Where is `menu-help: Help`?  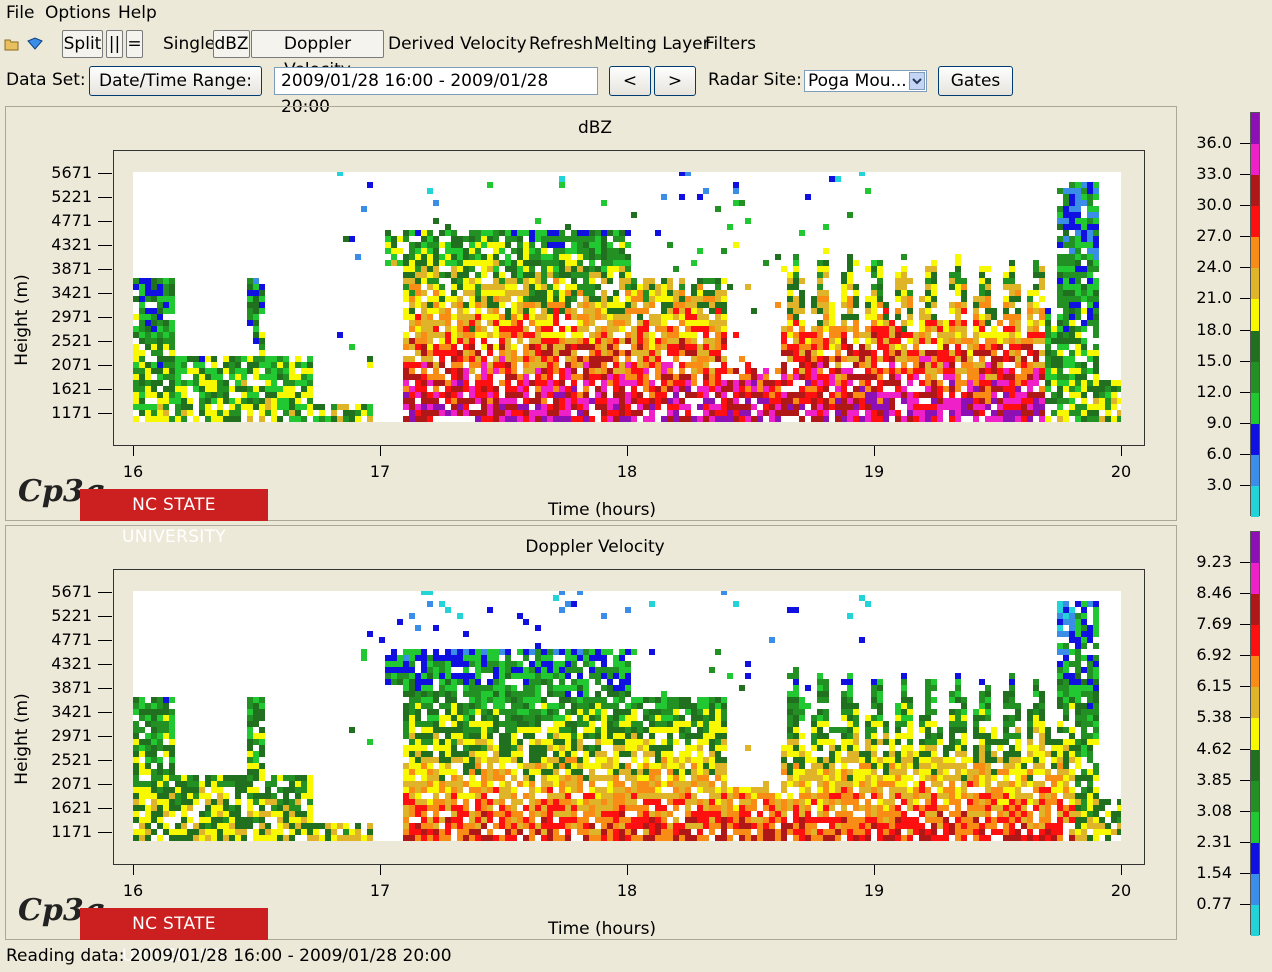 menu-help: Help is located at coordinates (137, 13).